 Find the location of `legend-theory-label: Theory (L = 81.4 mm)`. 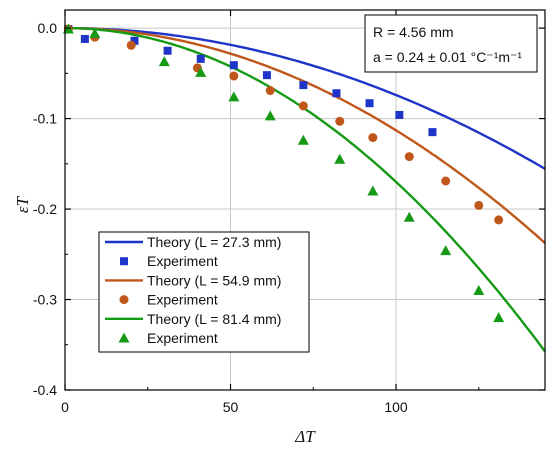

legend-theory-label: Theory (L = 81.4 mm) is located at coordinates (214, 319).